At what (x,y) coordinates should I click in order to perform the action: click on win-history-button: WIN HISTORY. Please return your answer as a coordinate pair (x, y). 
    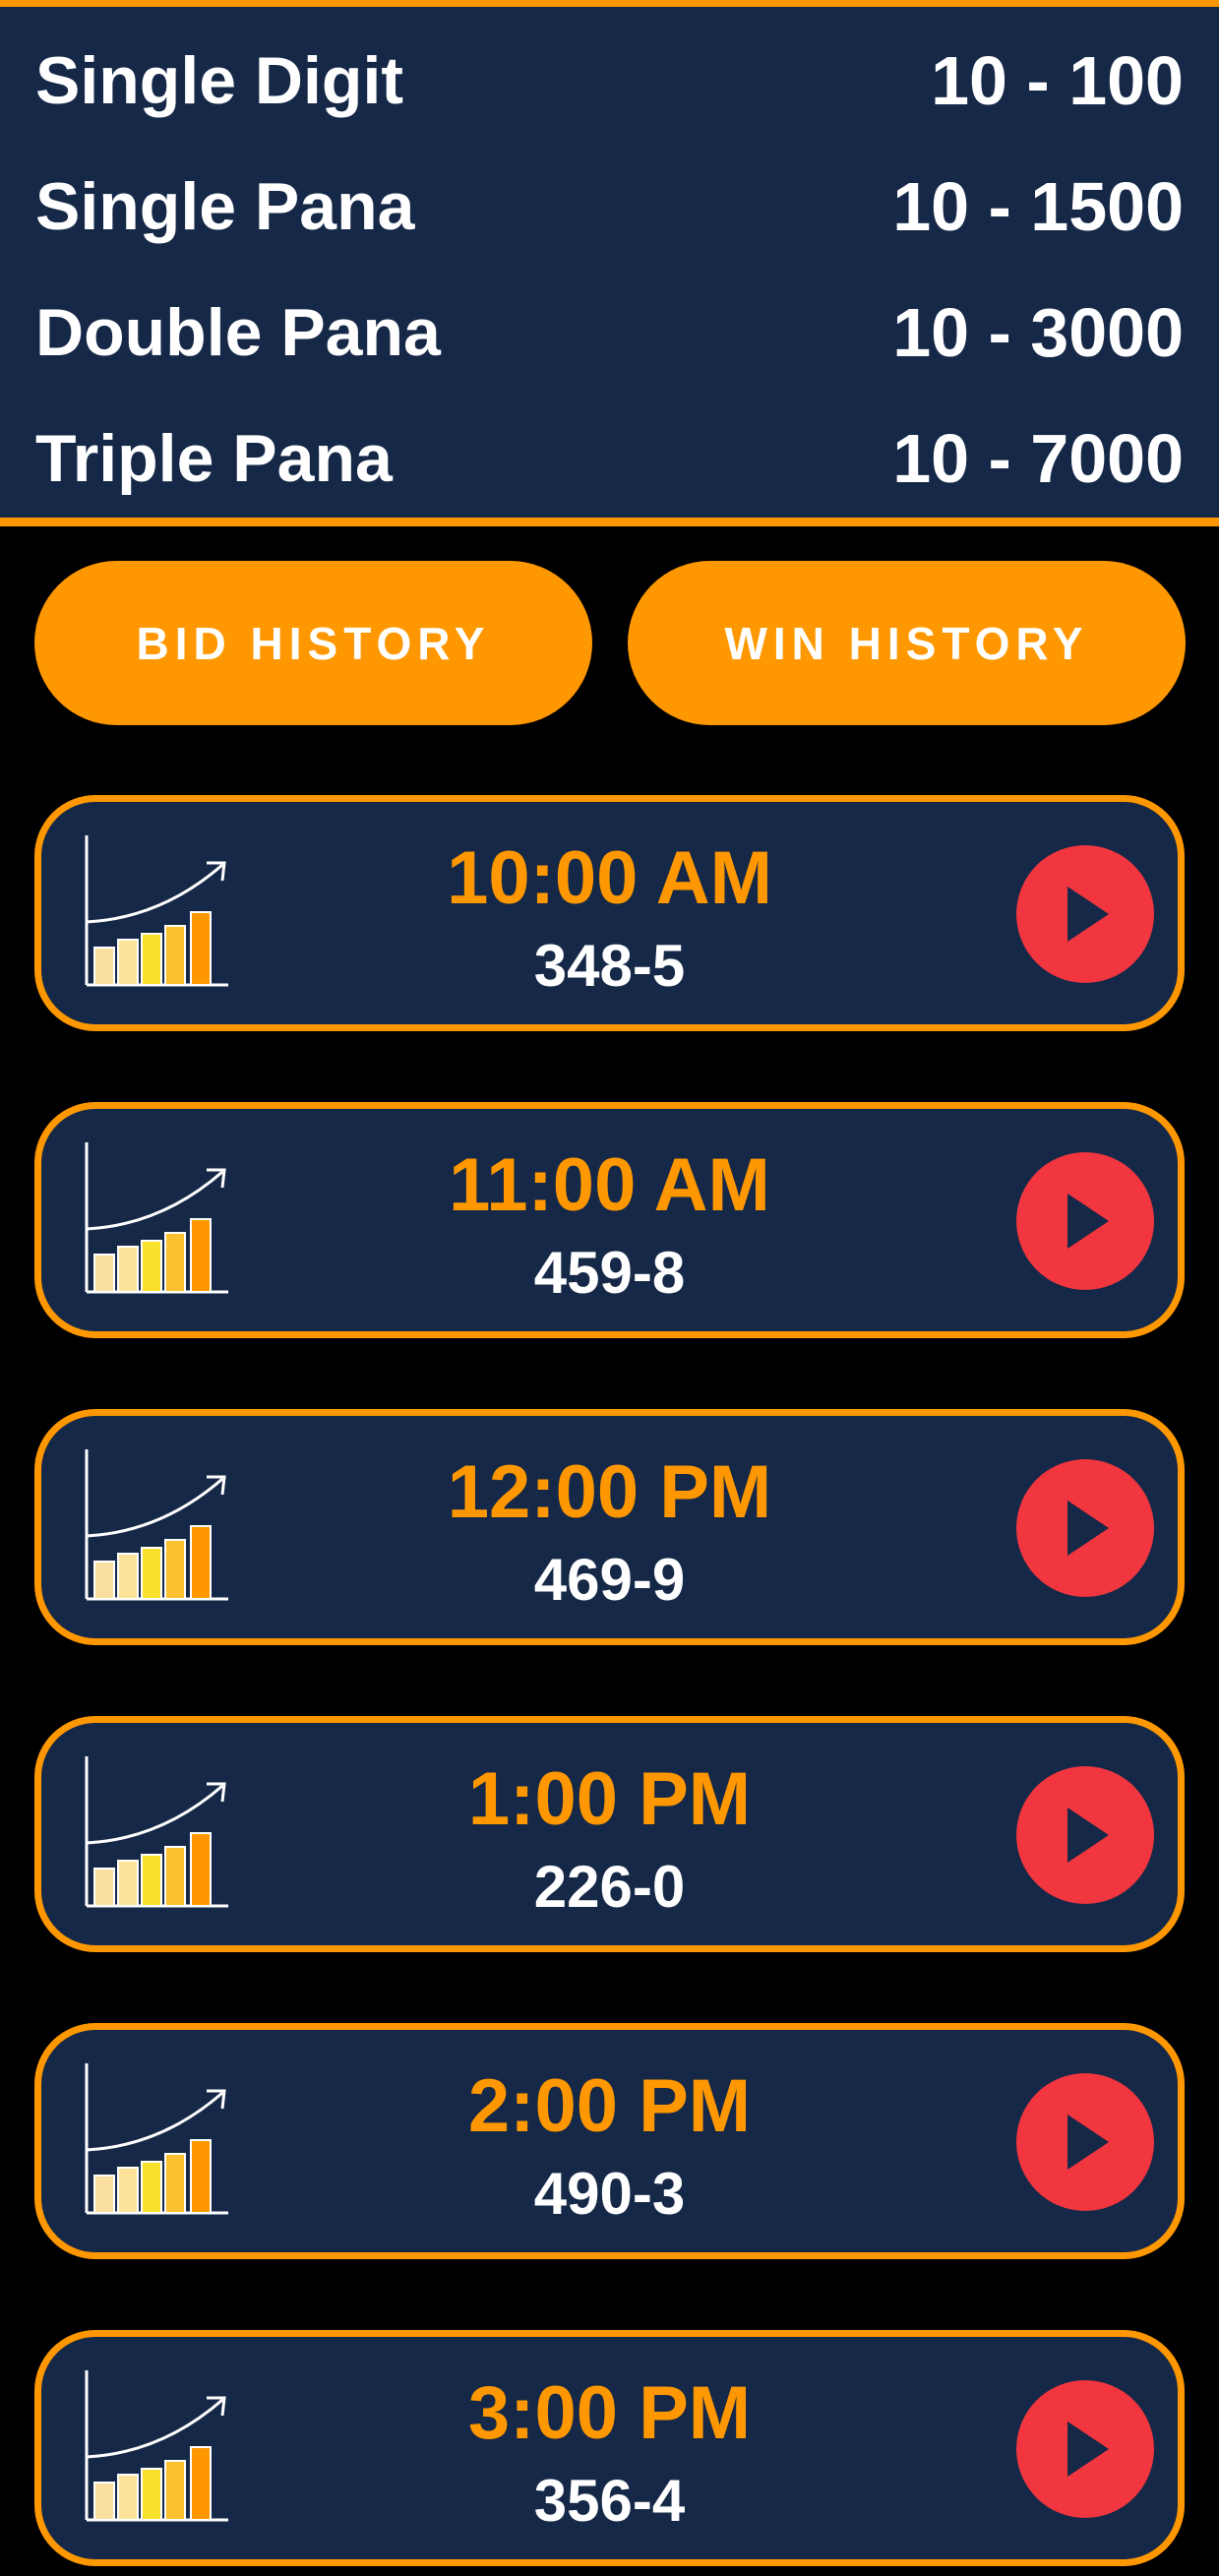
    Looking at the image, I should click on (907, 643).